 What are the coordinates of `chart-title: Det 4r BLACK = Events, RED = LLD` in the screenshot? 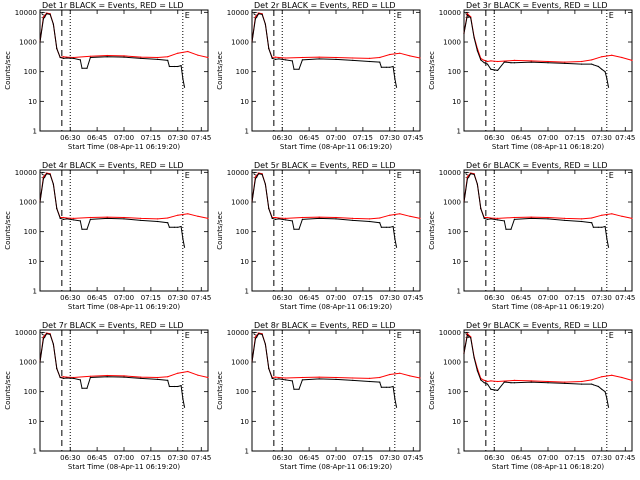 It's located at (113, 165).